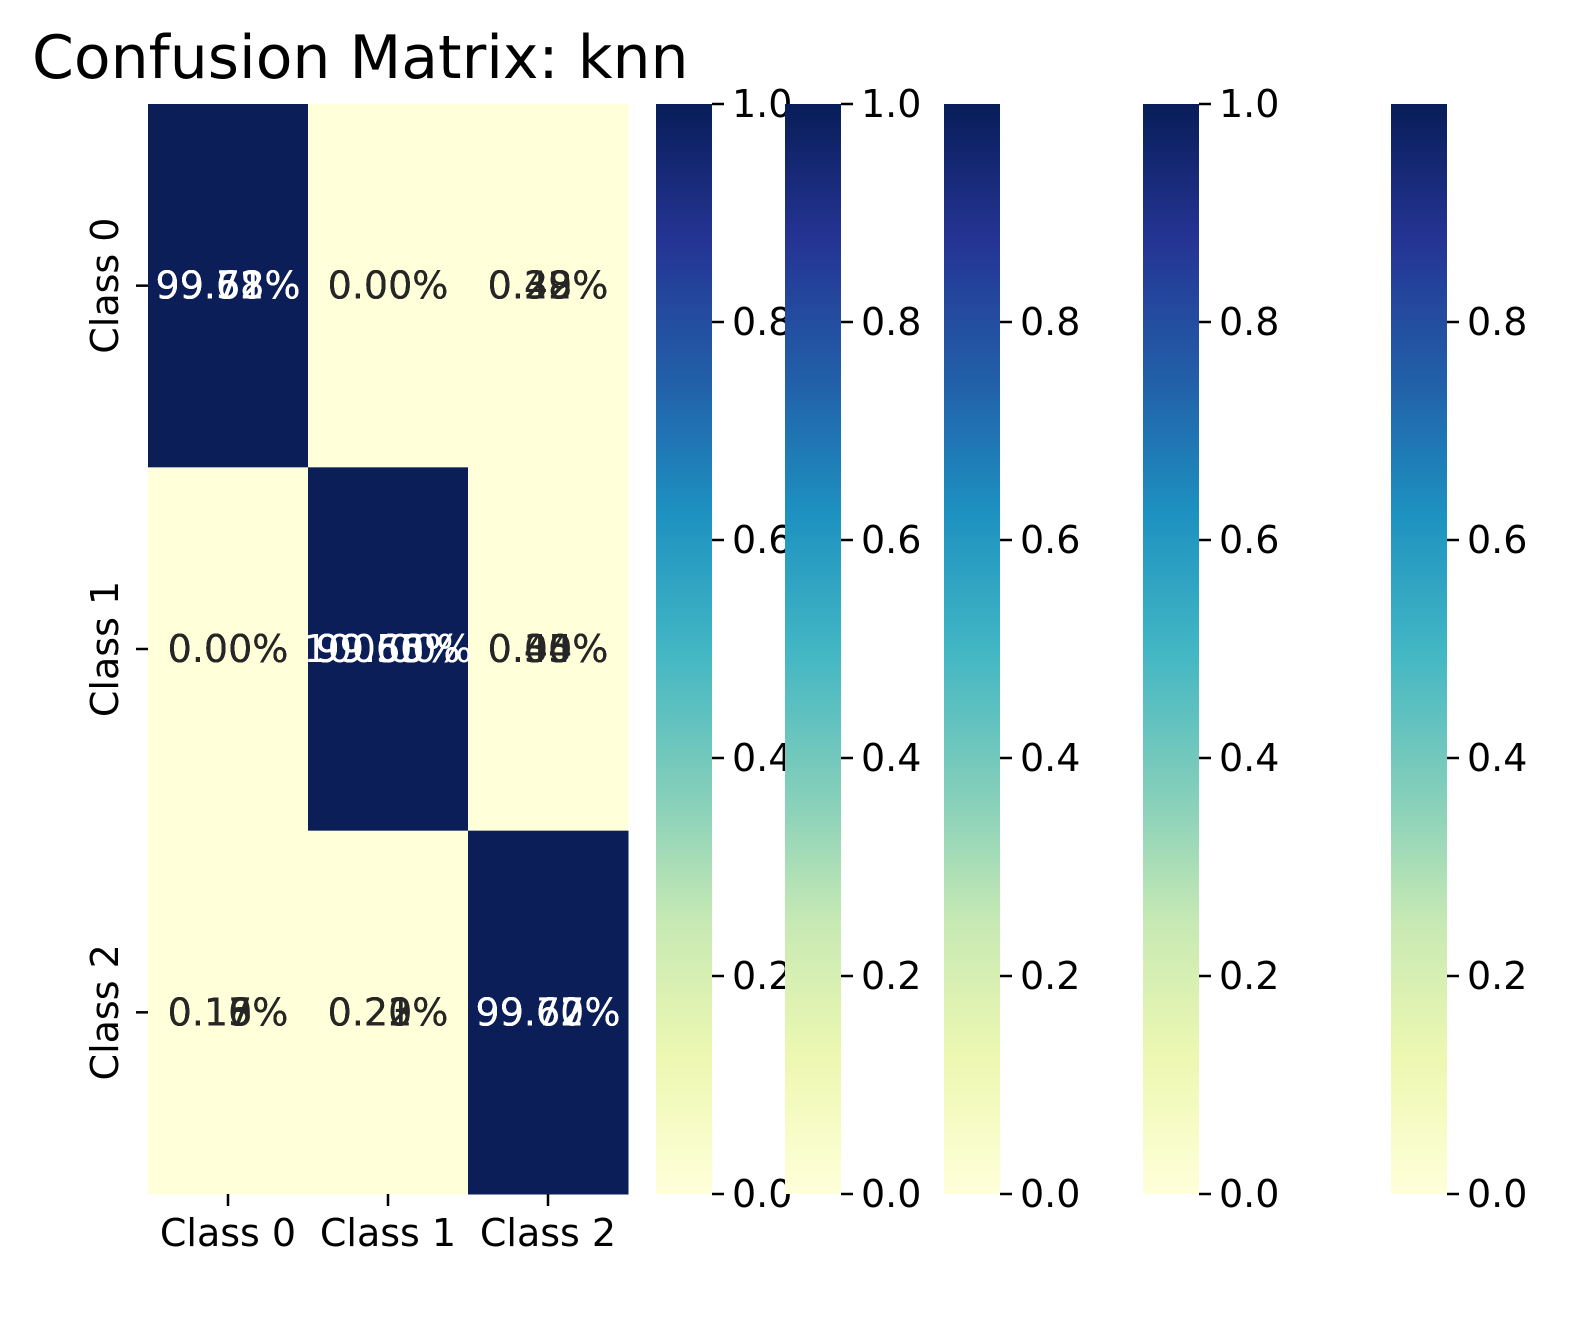 Image resolution: width=1595 pixels, height=1321 pixels. I want to click on cell-annotation: 0.38%, so click(548, 286).